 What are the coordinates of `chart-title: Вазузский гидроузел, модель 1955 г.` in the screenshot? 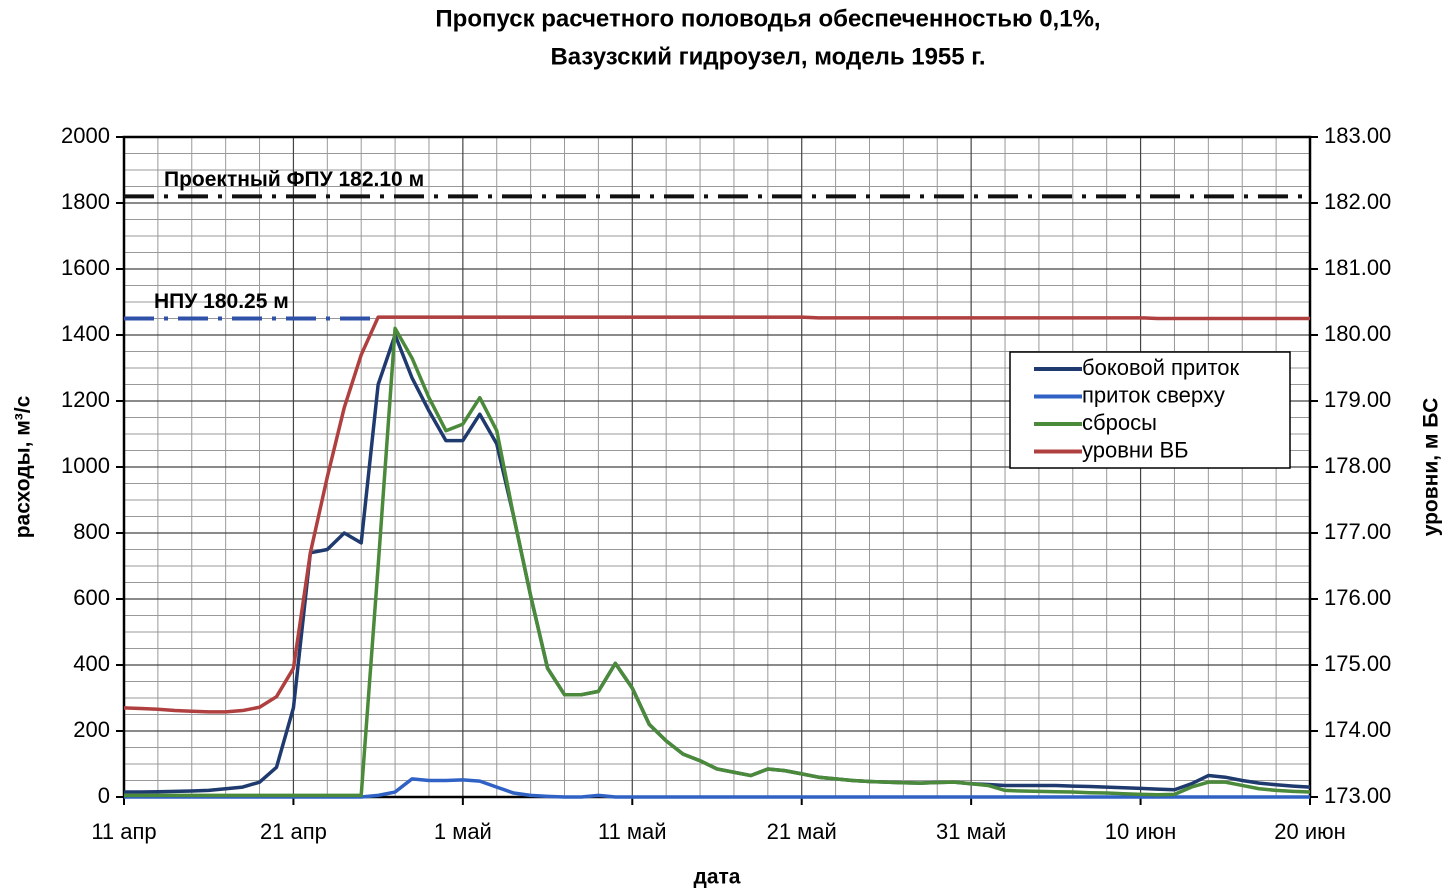 It's located at (767, 56).